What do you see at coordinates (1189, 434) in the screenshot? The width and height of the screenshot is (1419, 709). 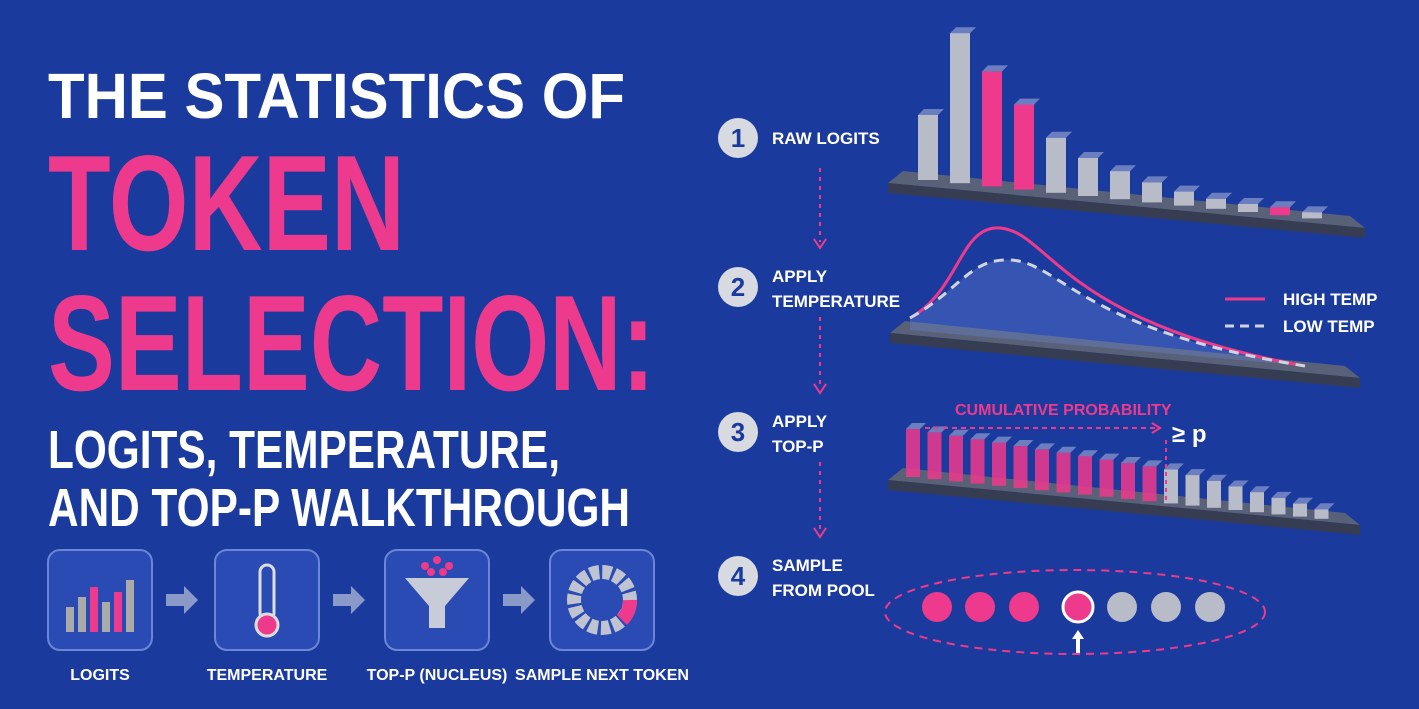 I see `annotation: ≥ p` at bounding box center [1189, 434].